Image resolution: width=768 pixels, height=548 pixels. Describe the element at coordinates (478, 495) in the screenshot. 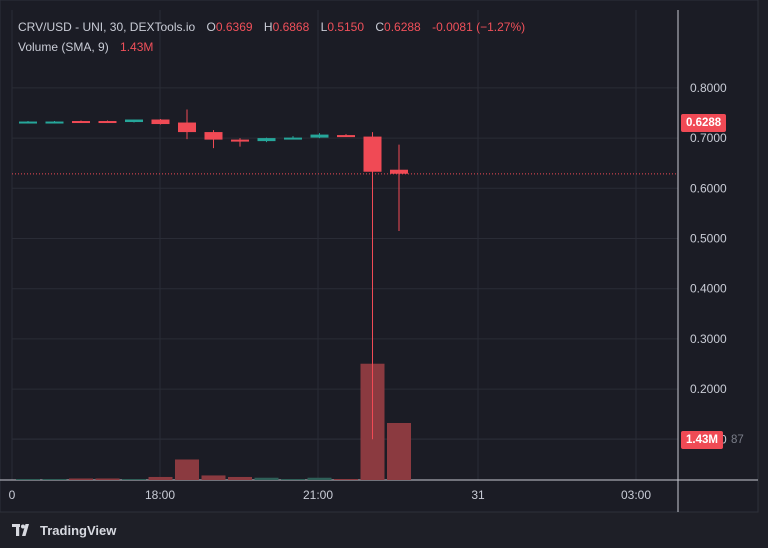

I see `x-tick-label: 31` at that location.